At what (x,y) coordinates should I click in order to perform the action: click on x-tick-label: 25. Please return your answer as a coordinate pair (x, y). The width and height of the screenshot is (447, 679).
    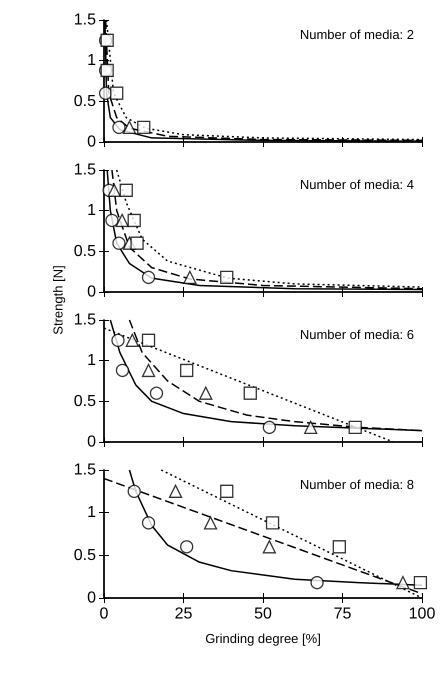
    Looking at the image, I should click on (183, 614).